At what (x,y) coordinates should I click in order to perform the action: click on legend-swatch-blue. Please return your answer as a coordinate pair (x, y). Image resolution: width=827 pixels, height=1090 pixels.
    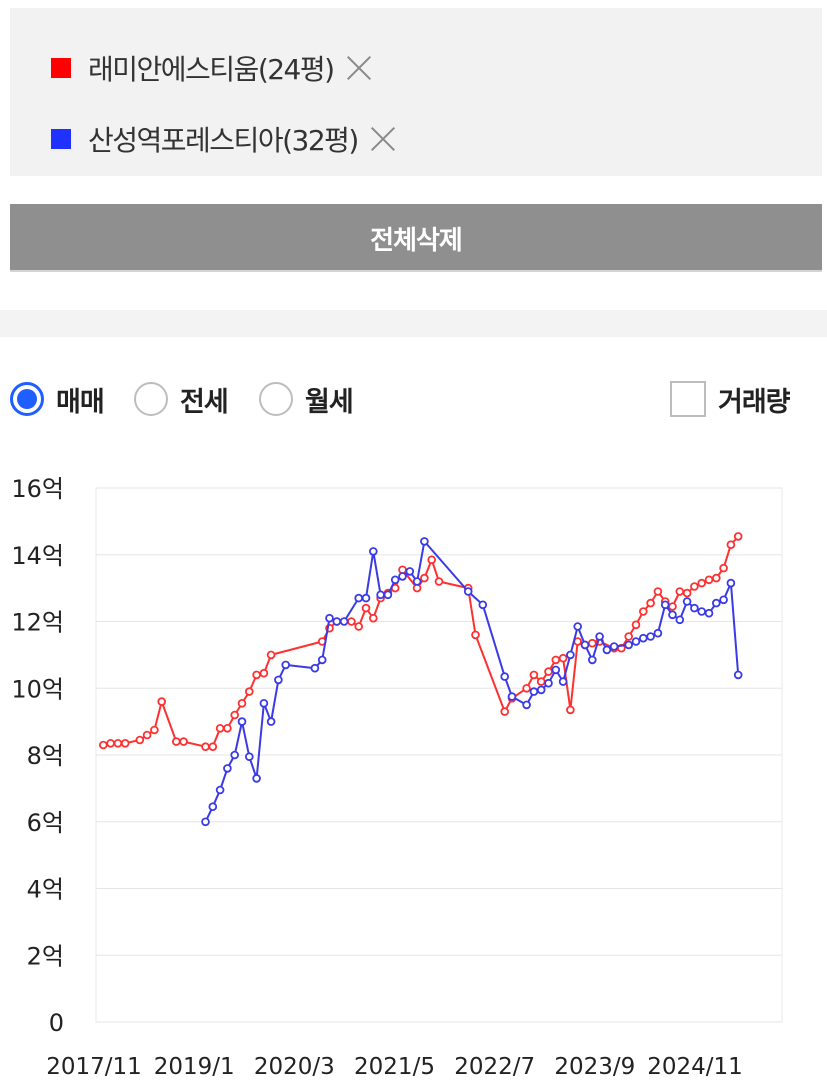
    Looking at the image, I should click on (61, 139).